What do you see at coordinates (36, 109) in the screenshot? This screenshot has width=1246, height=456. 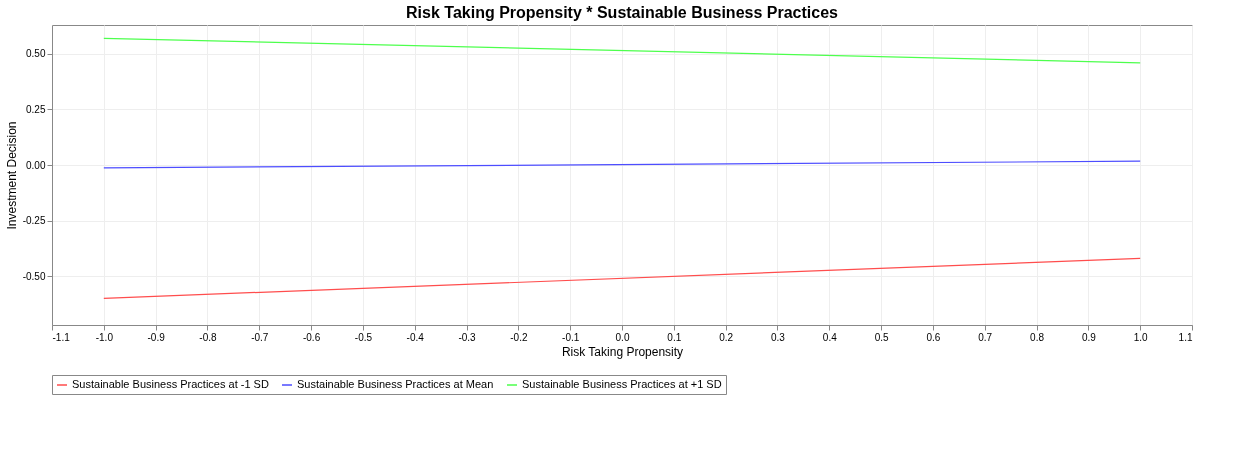 I see `y-tick-label: 0.25` at bounding box center [36, 109].